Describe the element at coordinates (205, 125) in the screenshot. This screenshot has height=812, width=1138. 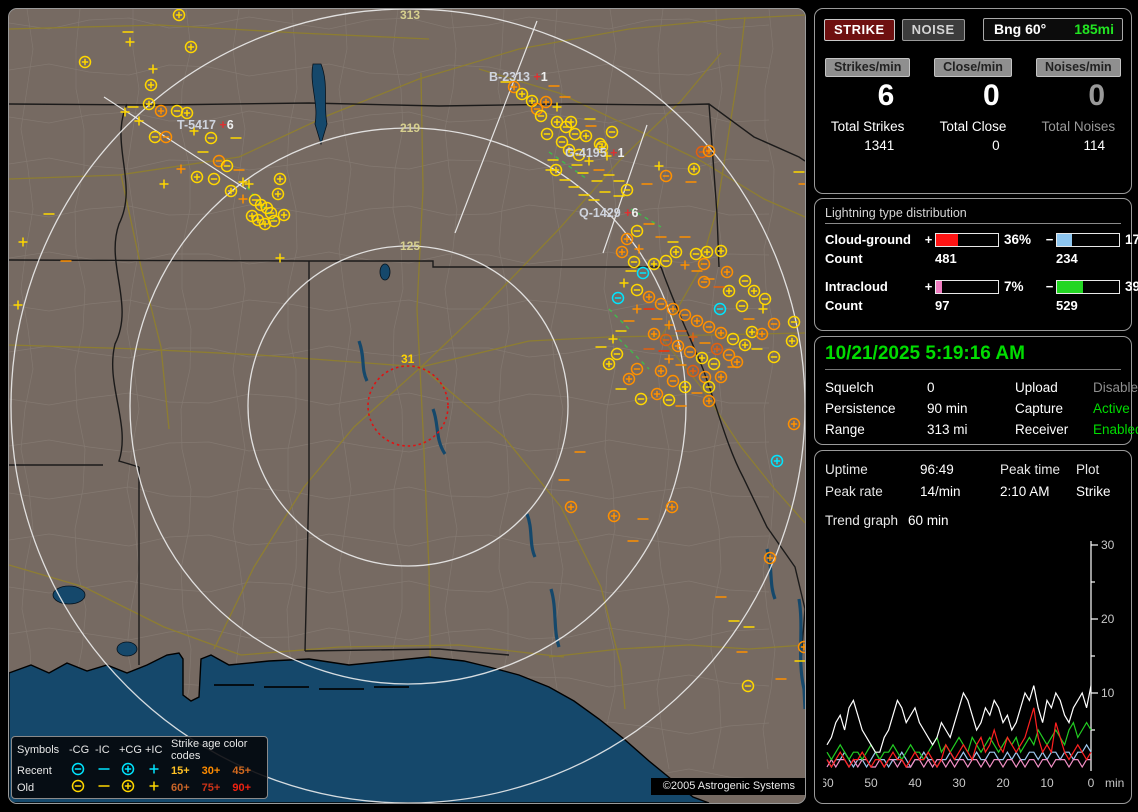
I see `storm-cell-label: T-5417 +6` at that location.